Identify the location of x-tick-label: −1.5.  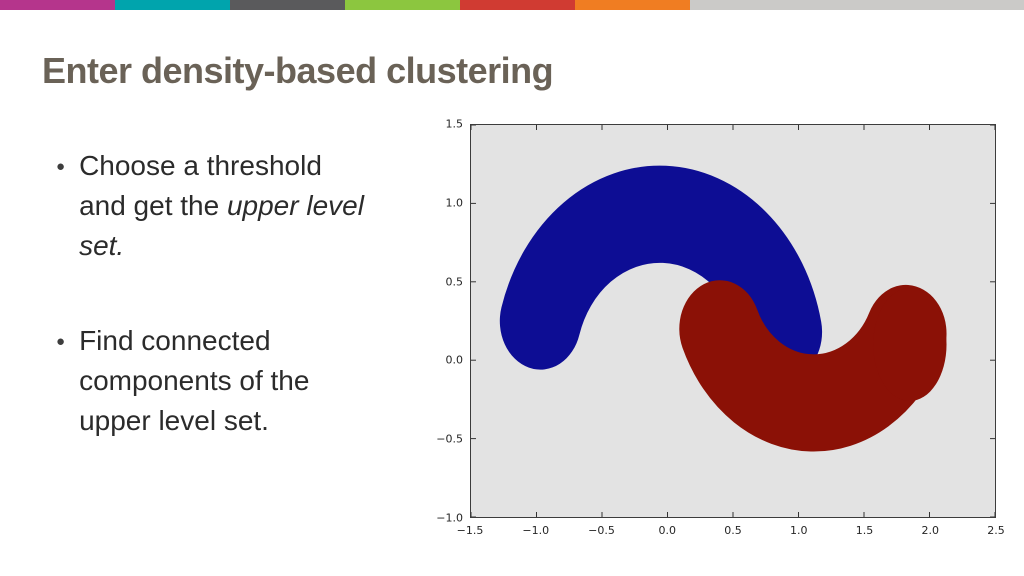
(470, 530).